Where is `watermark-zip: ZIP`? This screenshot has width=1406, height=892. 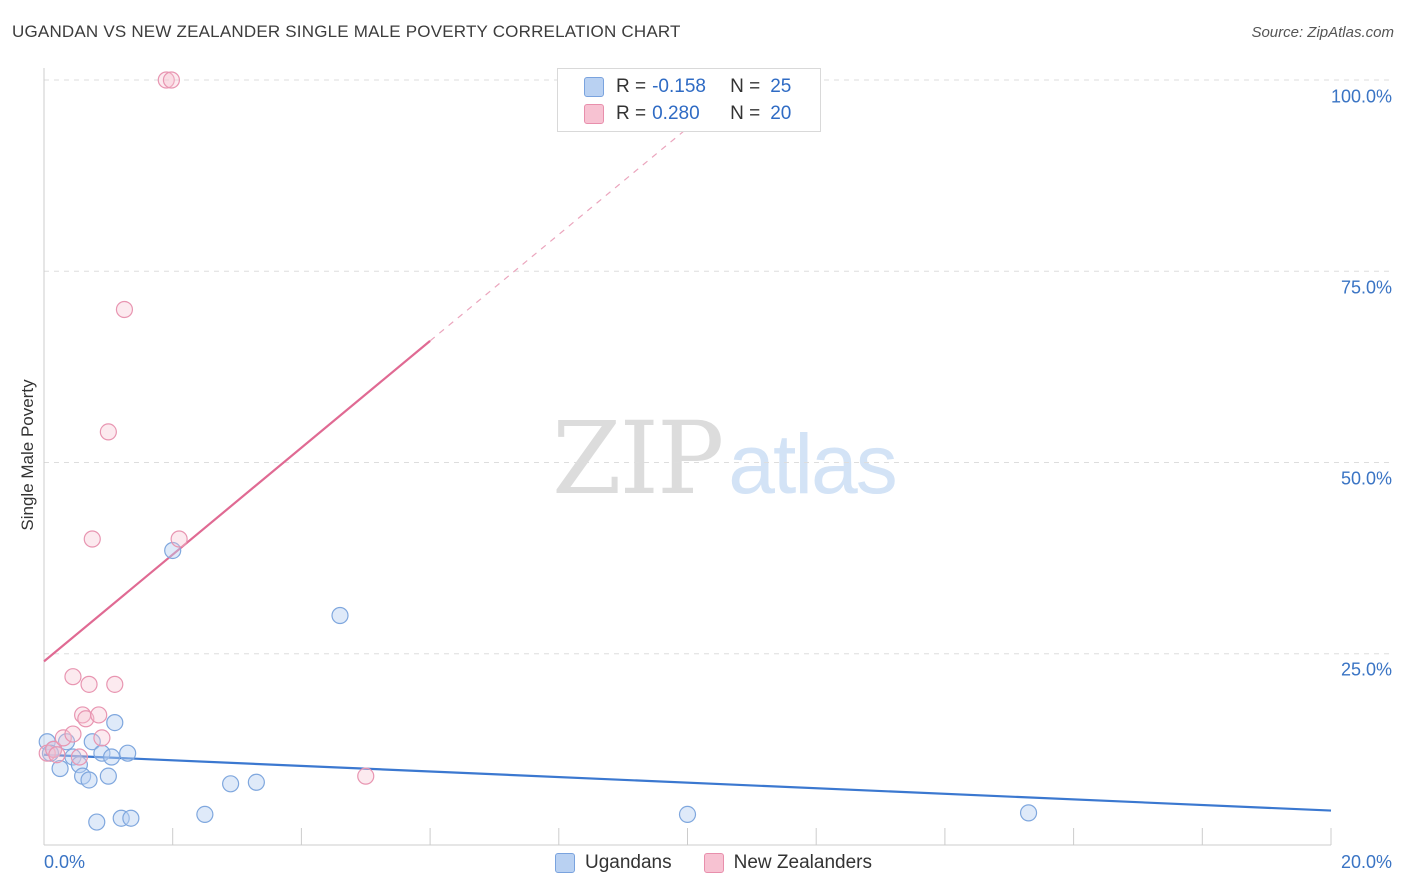 watermark-zip: ZIP is located at coordinates (638, 458).